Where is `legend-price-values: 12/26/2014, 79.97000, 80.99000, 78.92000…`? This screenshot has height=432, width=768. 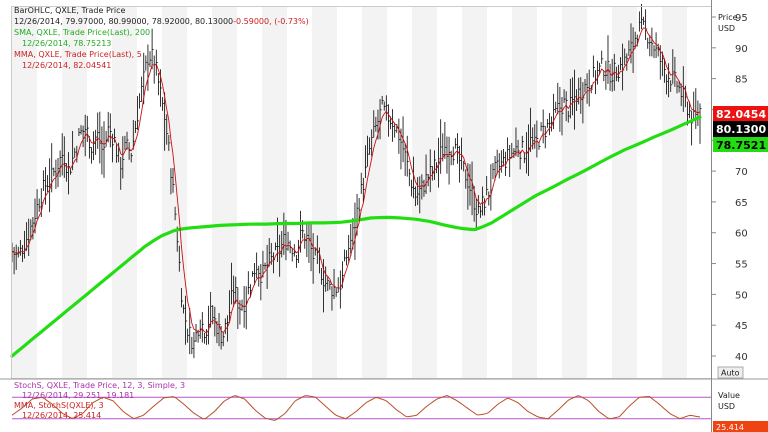
legend-price-values: 12/26/2014, 79.97000, 80.99000, 78.92000… is located at coordinates (123, 21).